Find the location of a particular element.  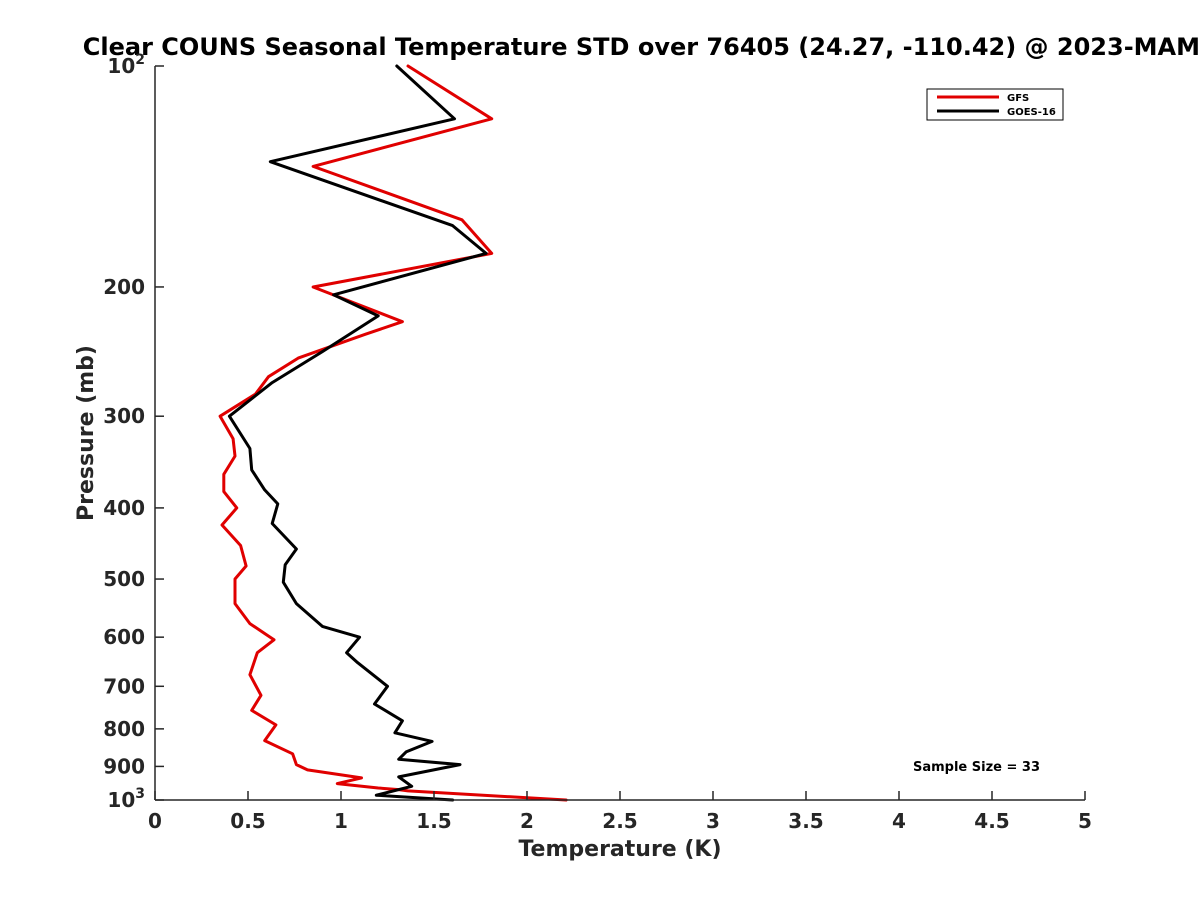

y-tick-label: 10³ is located at coordinates (126, 799).